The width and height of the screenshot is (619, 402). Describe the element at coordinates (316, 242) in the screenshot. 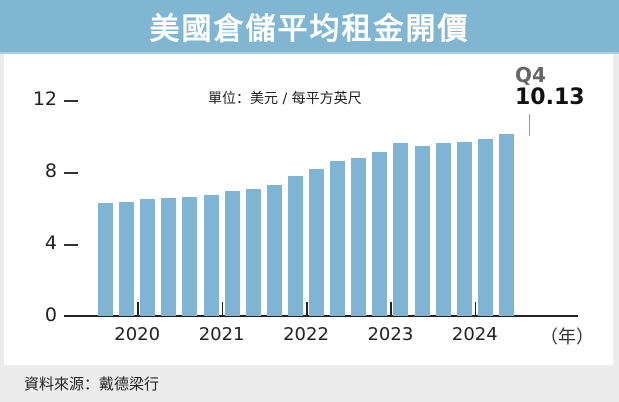

I see `bar-2022Q3` at that location.